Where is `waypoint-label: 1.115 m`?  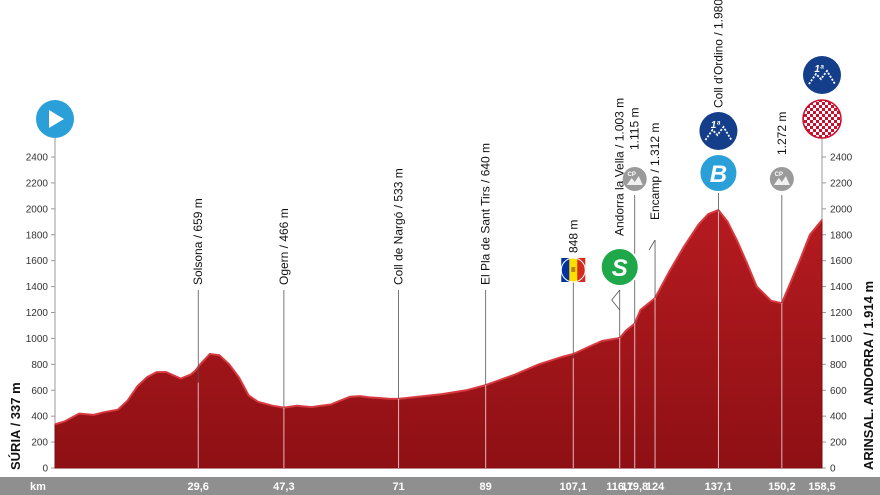
waypoint-label: 1.115 m is located at coordinates (635, 129).